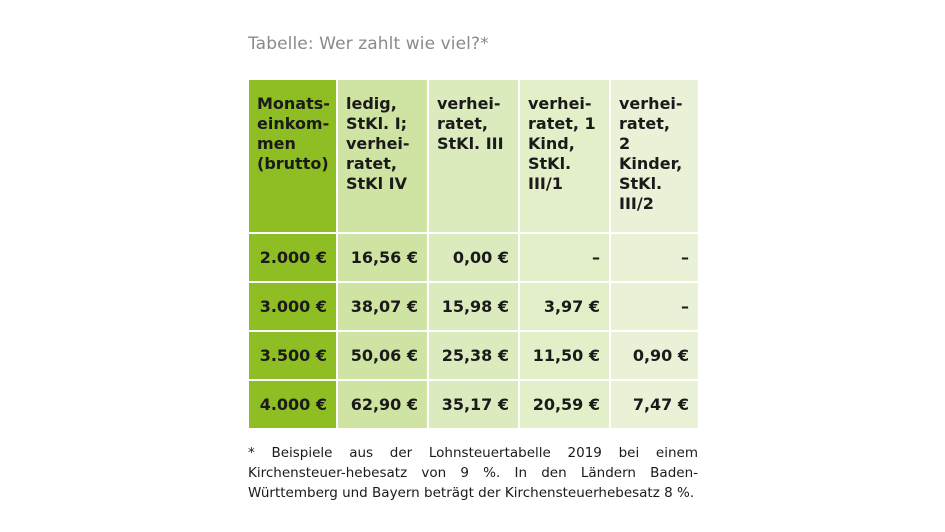 The width and height of the screenshot is (945, 532). I want to click on header-income-label: Monats- einkom- men (brutto), so click(293, 133).